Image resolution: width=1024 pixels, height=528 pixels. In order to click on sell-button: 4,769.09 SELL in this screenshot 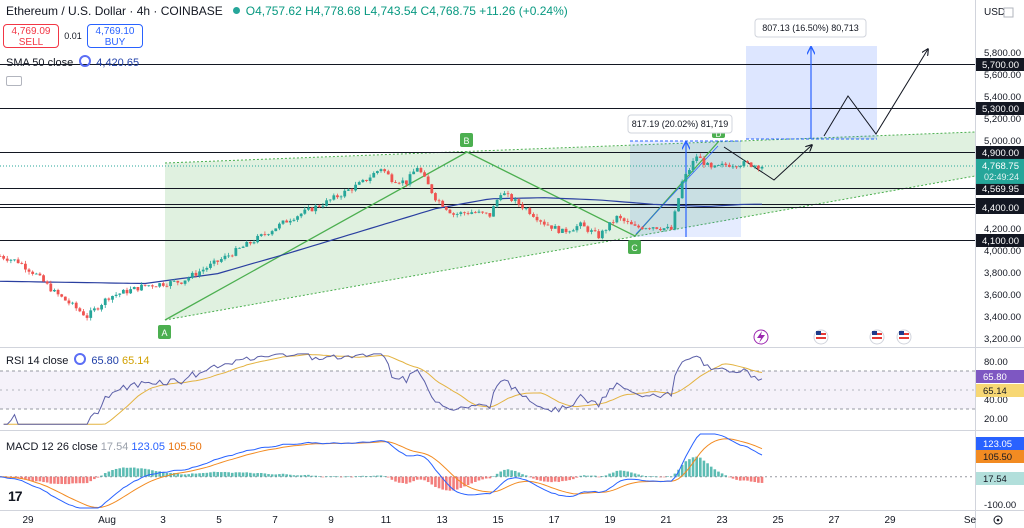, I will do `click(31, 36)`.